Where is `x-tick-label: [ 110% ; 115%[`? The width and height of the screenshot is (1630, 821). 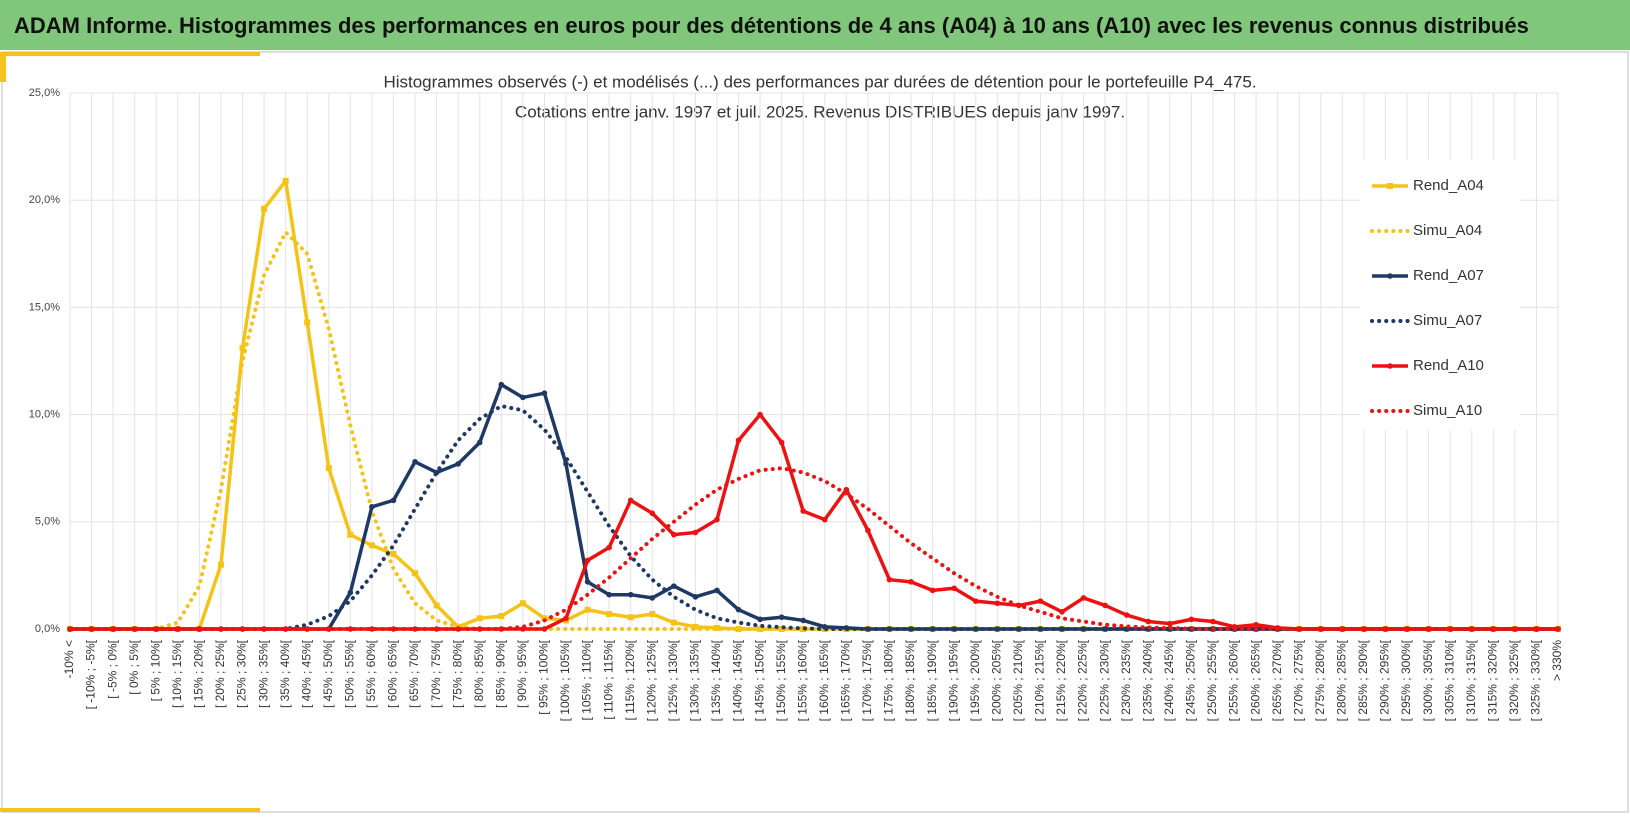
x-tick-label: [ 110% ; 115%[ is located at coordinates (608, 679).